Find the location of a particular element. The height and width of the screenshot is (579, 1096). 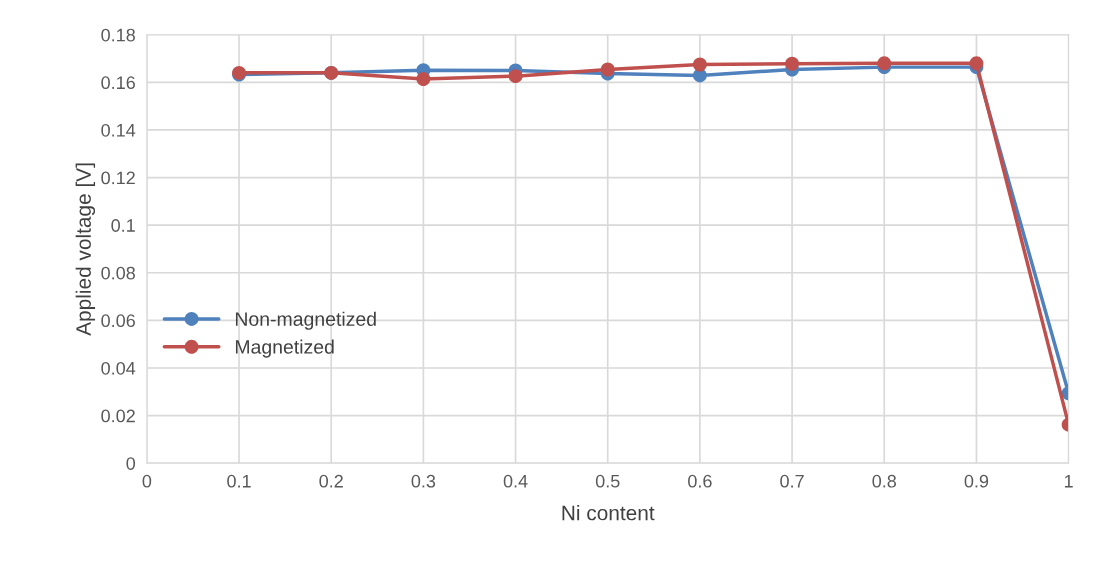

y-tick-label: 0.18 is located at coordinates (118, 35).